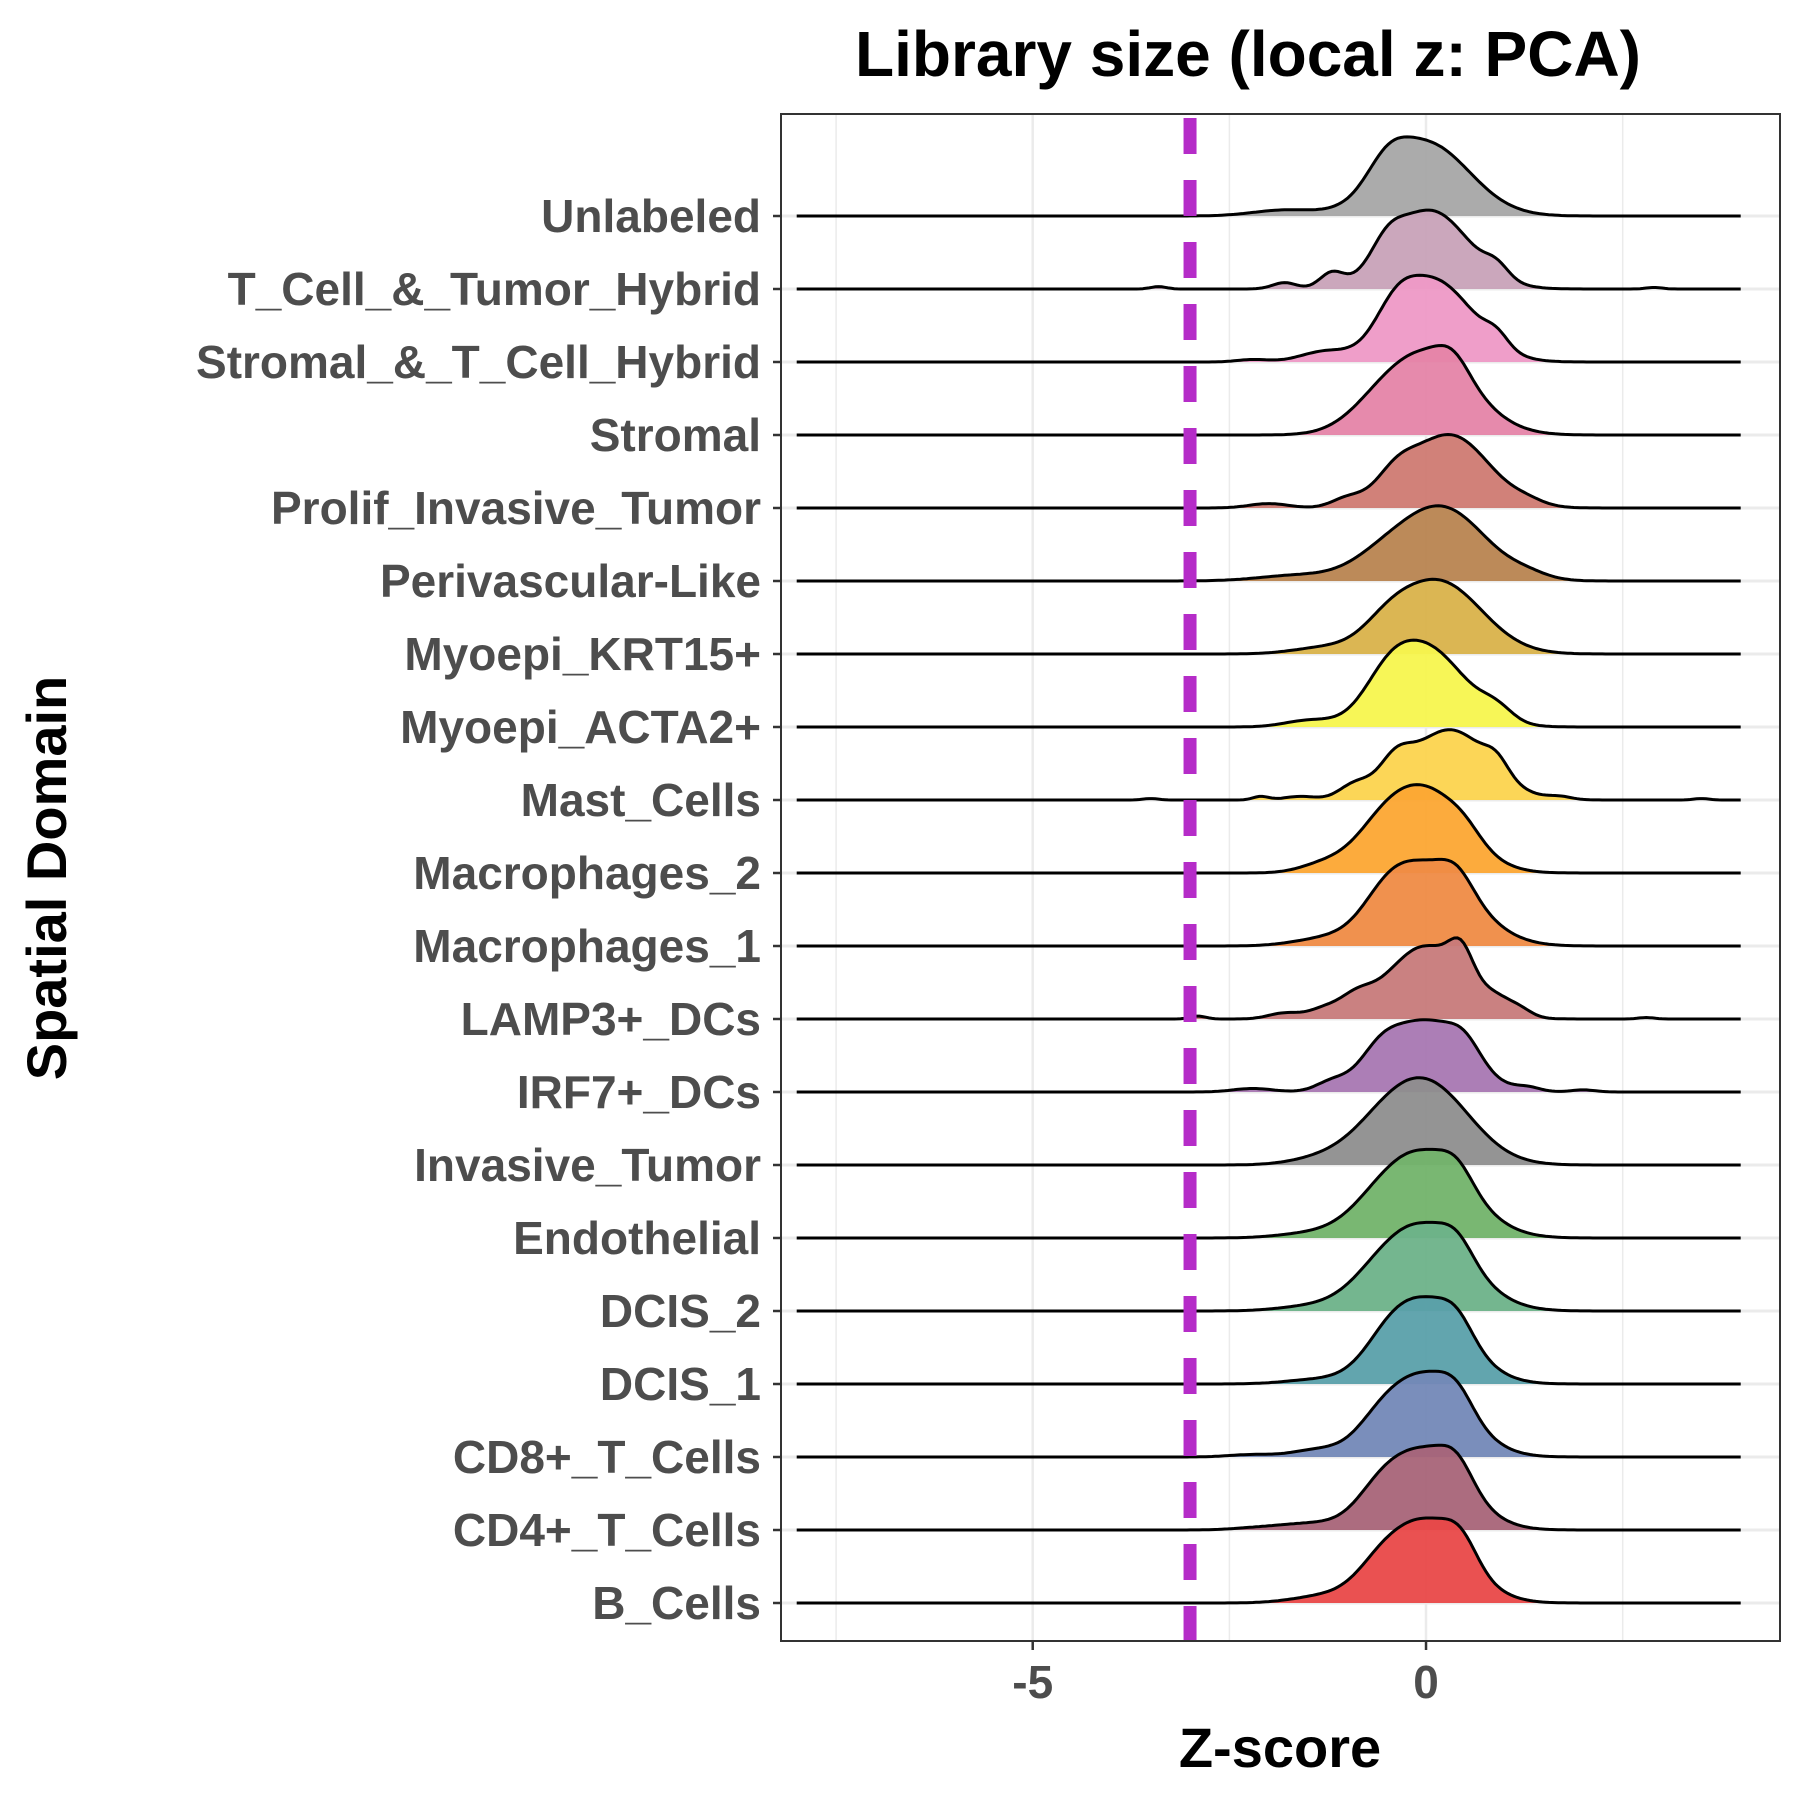 Image resolution: width=1800 pixels, height=1800 pixels. Describe the element at coordinates (607, 1530) in the screenshot. I see `y-tick-label: CD4+_T_Cells` at that location.